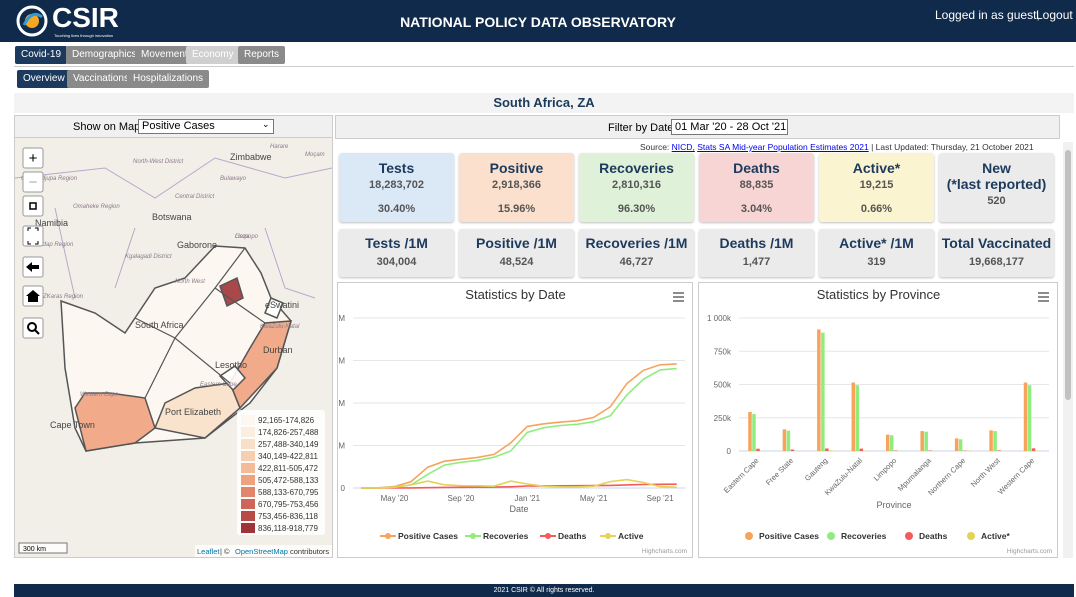  What do you see at coordinates (396, 187) in the screenshot?
I see `stat-card: Tests 18,283,702 30.40%` at bounding box center [396, 187].